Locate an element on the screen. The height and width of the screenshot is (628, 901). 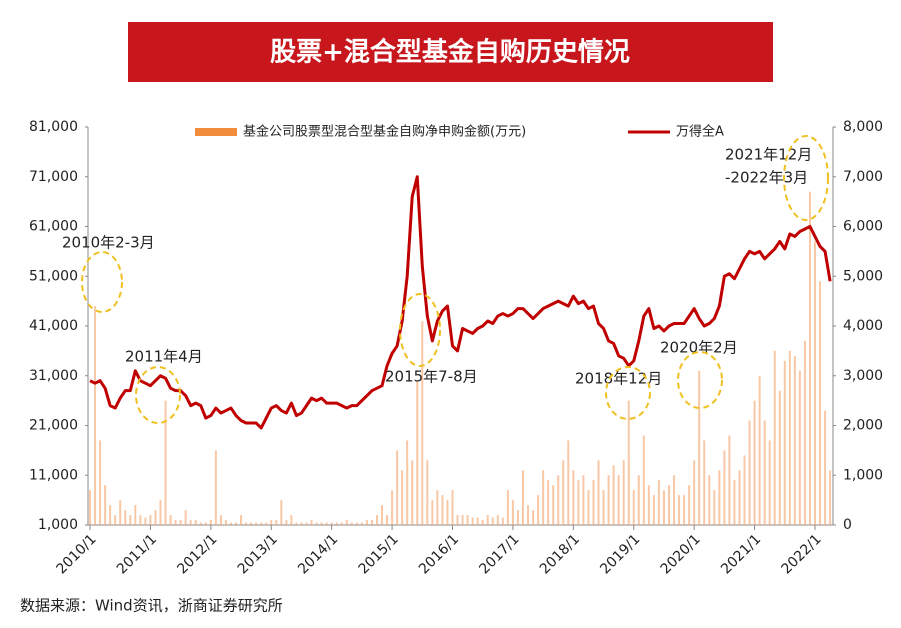
y2-tick-label: 4,000 is located at coordinates (863, 326).